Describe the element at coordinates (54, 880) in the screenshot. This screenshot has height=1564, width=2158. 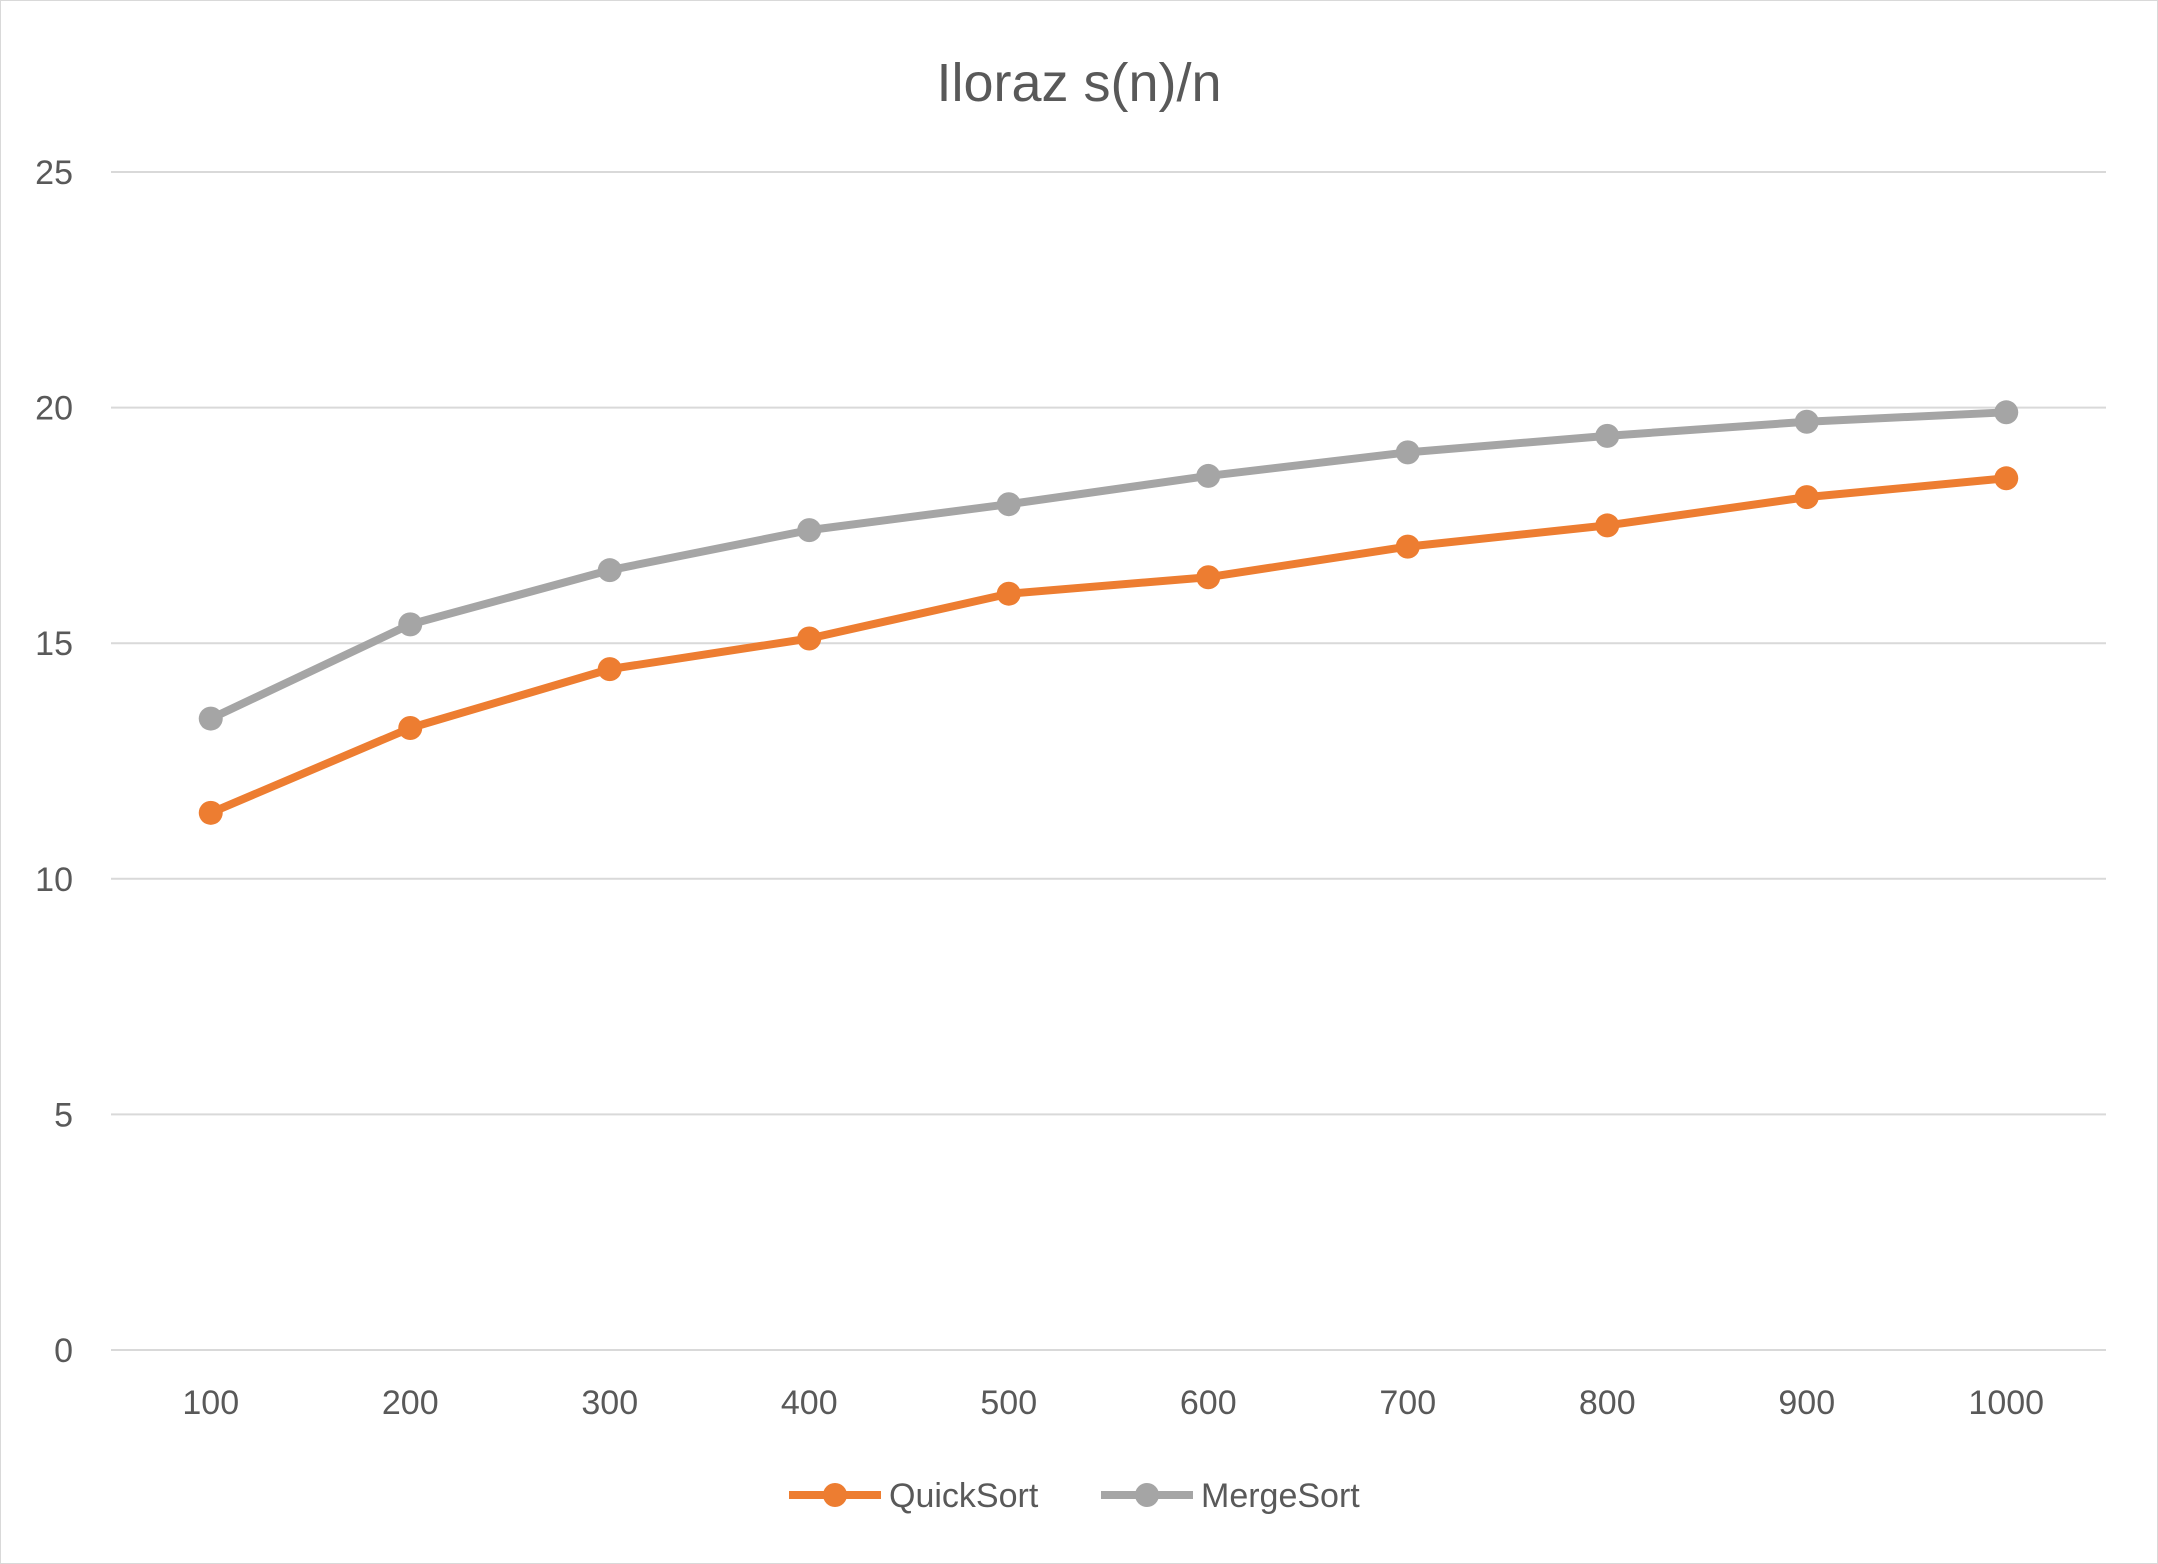
I see `y-tick-label: 10` at that location.